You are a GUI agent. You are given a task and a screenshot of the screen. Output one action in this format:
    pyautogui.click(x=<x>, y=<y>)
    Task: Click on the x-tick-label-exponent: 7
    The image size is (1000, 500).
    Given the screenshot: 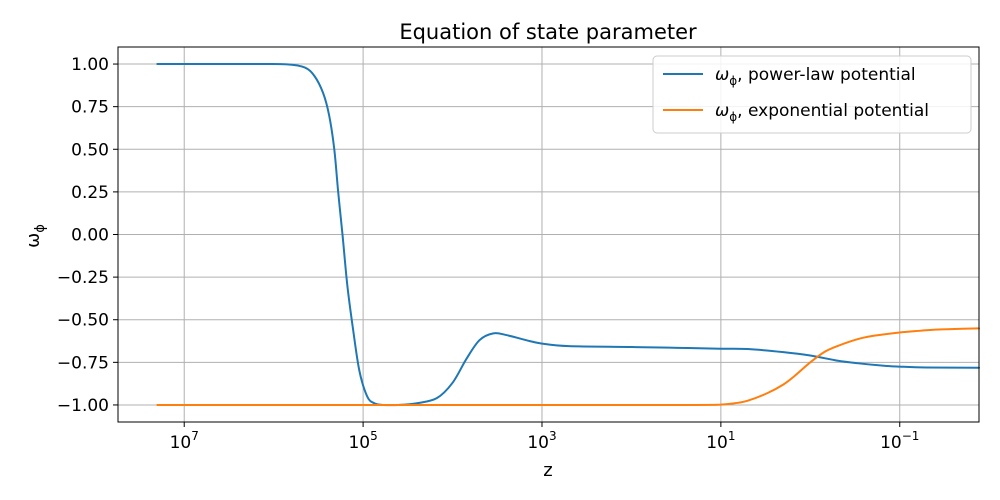 What is the action you would take?
    pyautogui.click(x=195, y=436)
    